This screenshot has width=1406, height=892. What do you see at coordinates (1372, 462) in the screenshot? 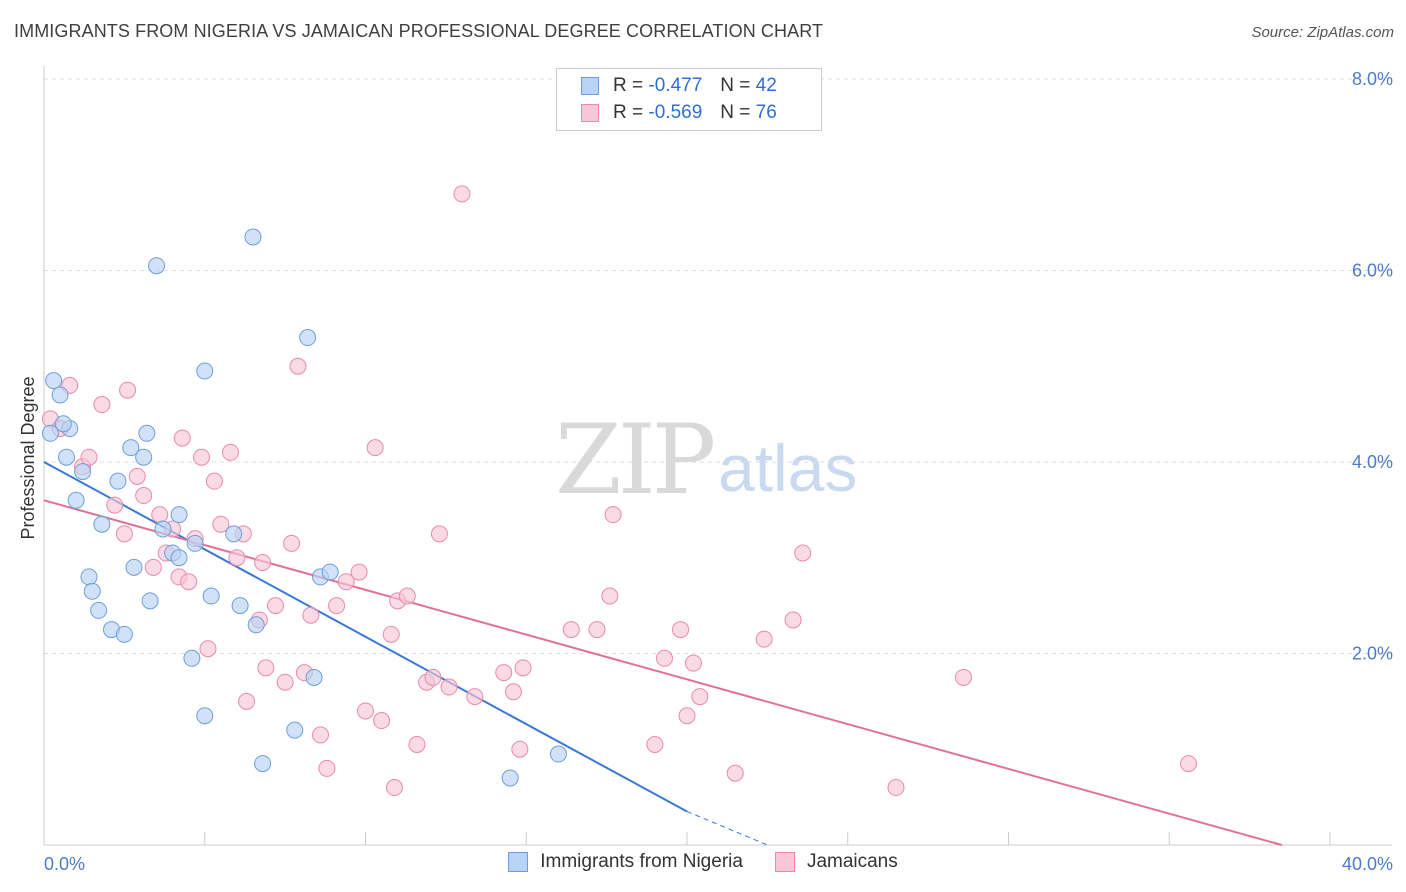
I see `y-tick-label: 4.0%` at bounding box center [1372, 462].